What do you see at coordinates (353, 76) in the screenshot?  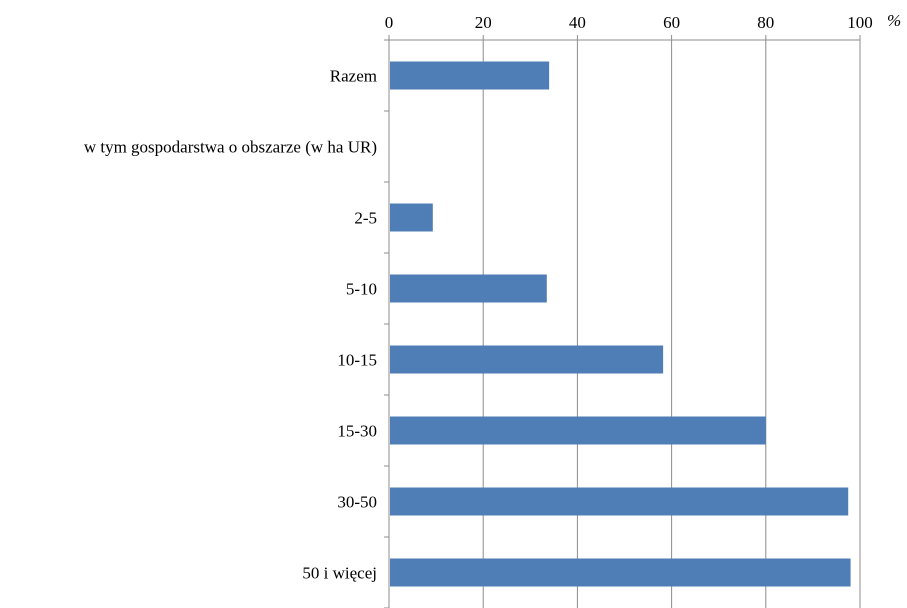 I see `category-label: Razem` at bounding box center [353, 76].